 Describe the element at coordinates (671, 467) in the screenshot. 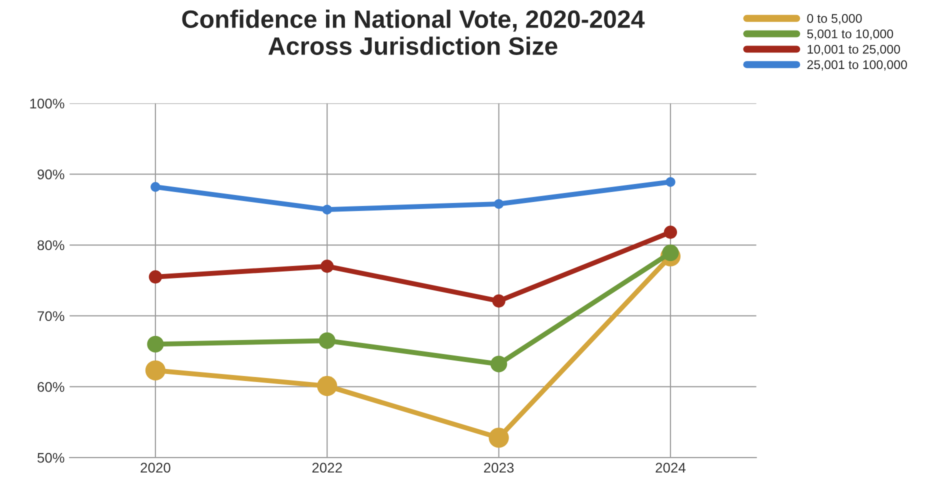

I see `x-tick-label: 2024` at that location.